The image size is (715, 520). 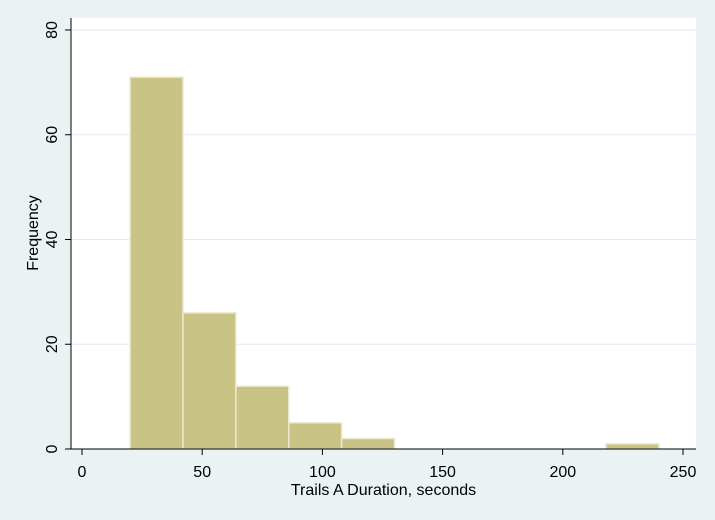 I want to click on x-tick-label: 0, so click(x=82, y=472).